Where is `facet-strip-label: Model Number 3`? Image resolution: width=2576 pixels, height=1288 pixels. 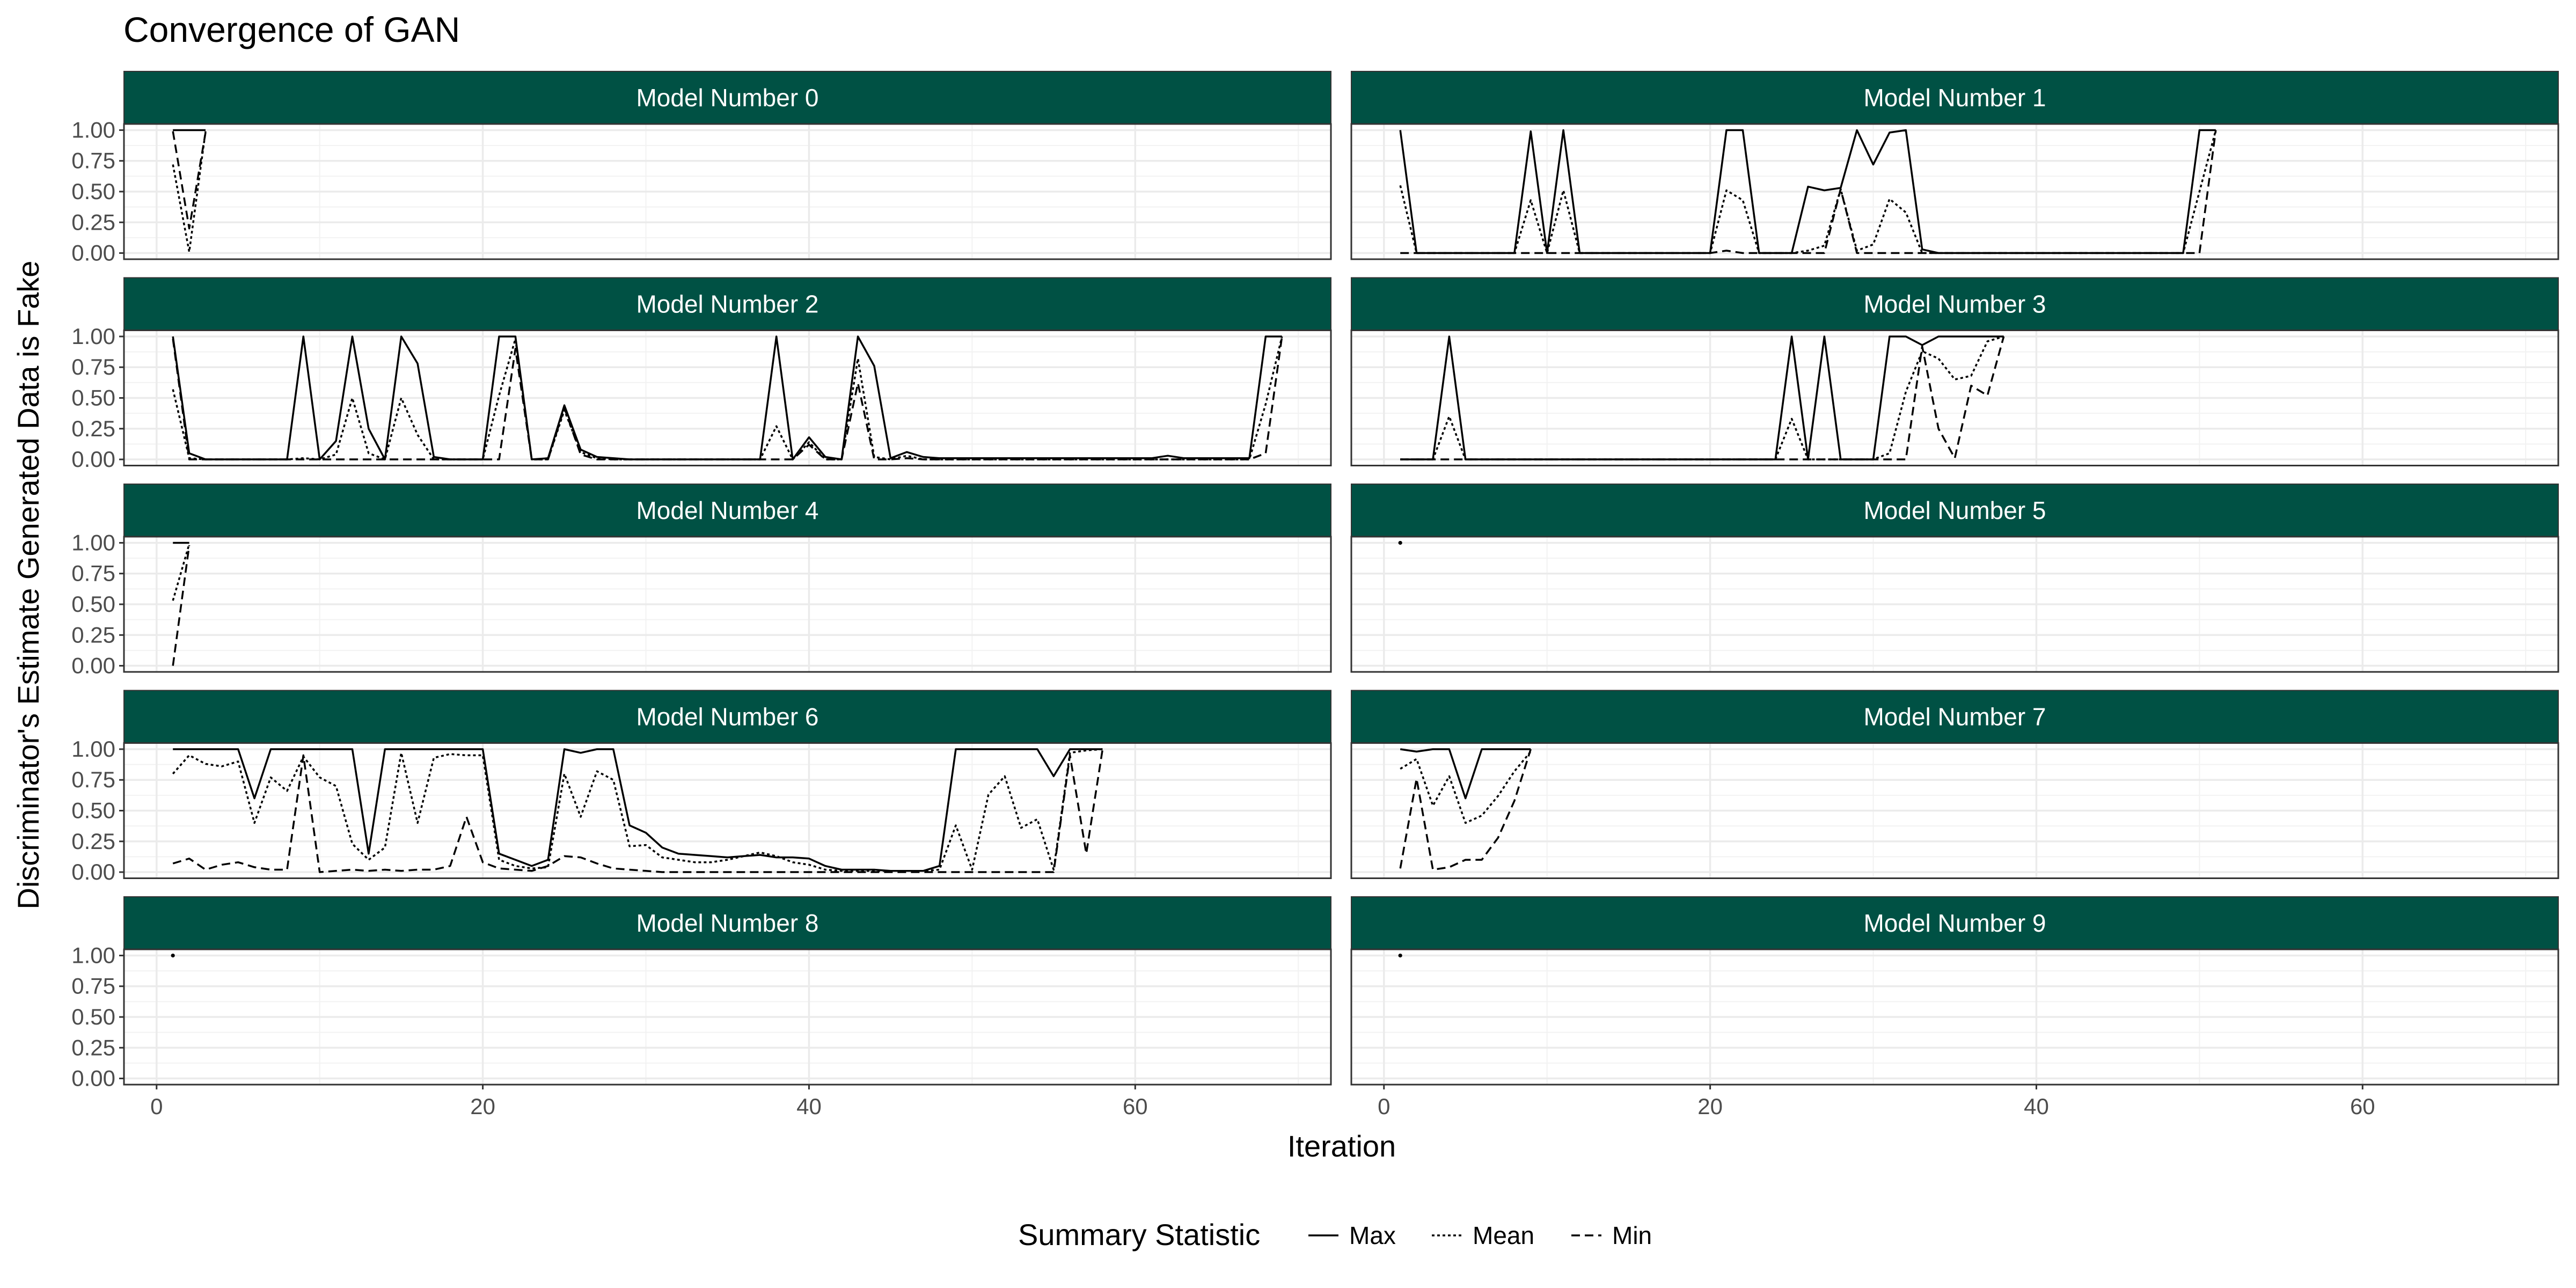
facet-strip-label: Model Number 3 is located at coordinates (1954, 304).